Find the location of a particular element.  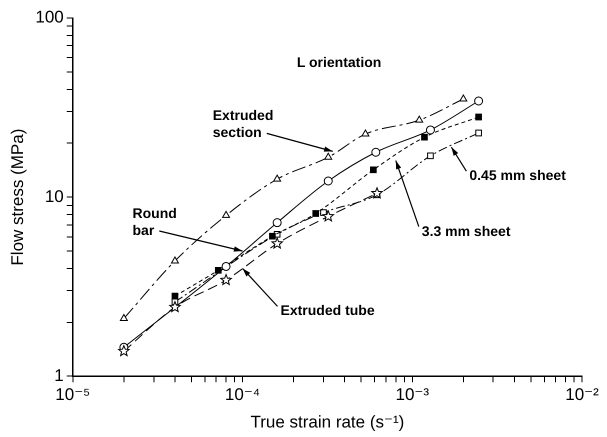

y-tick-label: 10 is located at coordinates (54, 196).